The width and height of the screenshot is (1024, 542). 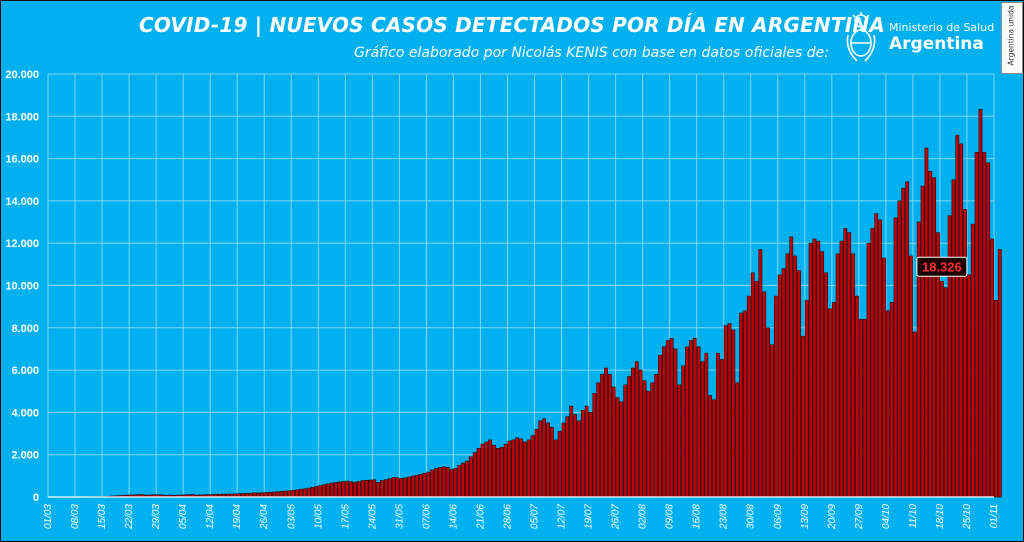 I want to click on ministerio-salud-logo: Ministerio de Salud Argentina, so click(x=923, y=38).